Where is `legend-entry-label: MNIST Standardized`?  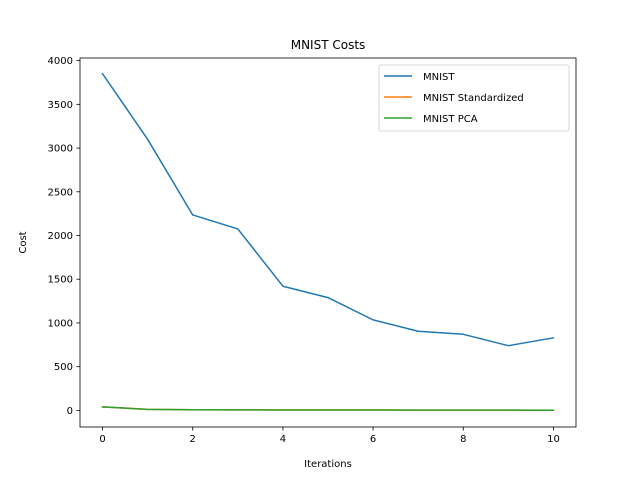 legend-entry-label: MNIST Standardized is located at coordinates (473, 98).